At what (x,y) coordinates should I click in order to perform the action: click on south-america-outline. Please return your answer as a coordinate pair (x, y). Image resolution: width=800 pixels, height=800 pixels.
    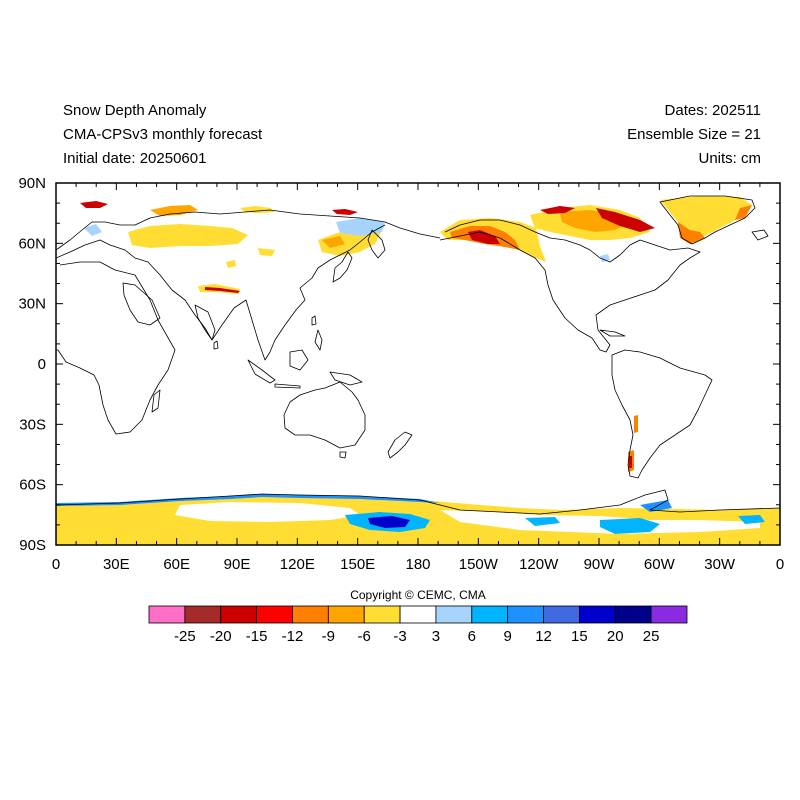
    Looking at the image, I should click on (662, 414).